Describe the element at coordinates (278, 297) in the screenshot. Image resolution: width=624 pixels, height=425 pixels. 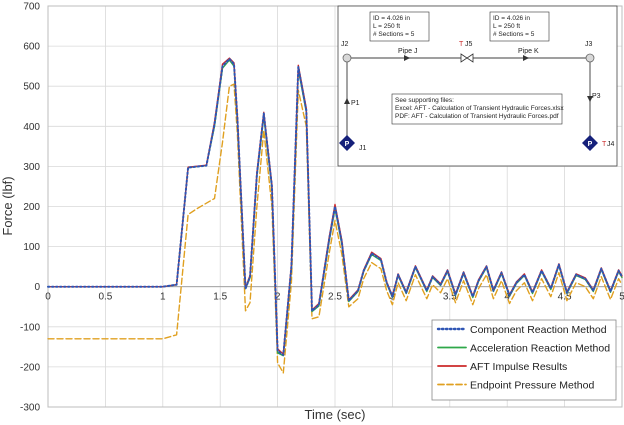
I see `x-tick-label: 2` at that location.